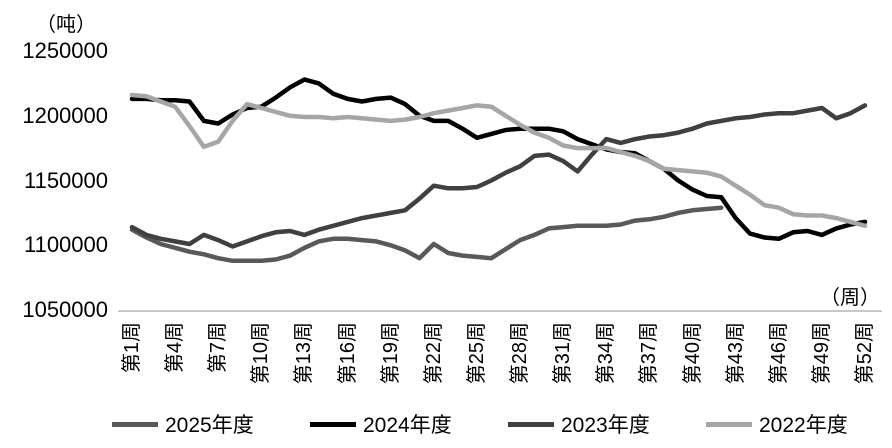  I want to click on legend-item: 2024年度, so click(381, 424).